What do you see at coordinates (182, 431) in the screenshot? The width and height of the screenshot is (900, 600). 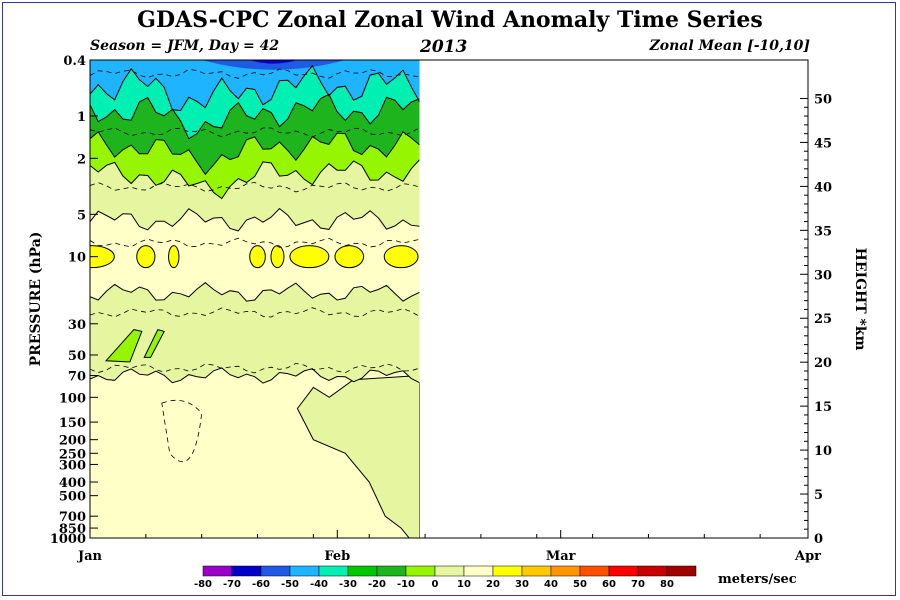 I see `dashed-closed-contour` at bounding box center [182, 431].